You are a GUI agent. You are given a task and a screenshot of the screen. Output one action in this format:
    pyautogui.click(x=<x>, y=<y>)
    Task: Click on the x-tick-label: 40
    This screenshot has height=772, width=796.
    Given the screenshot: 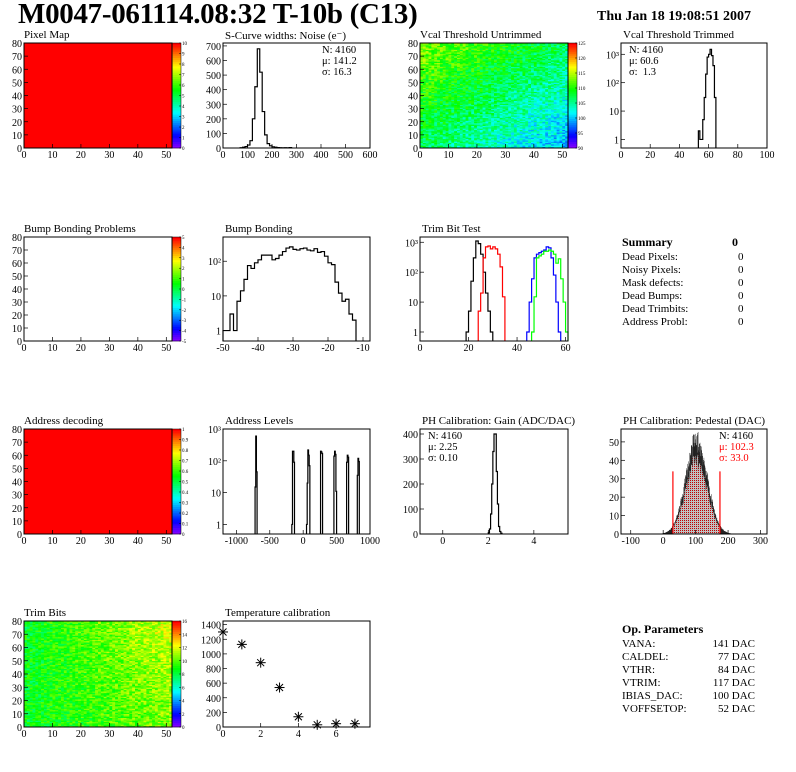 What is the action you would take?
    pyautogui.click(x=138, y=541)
    